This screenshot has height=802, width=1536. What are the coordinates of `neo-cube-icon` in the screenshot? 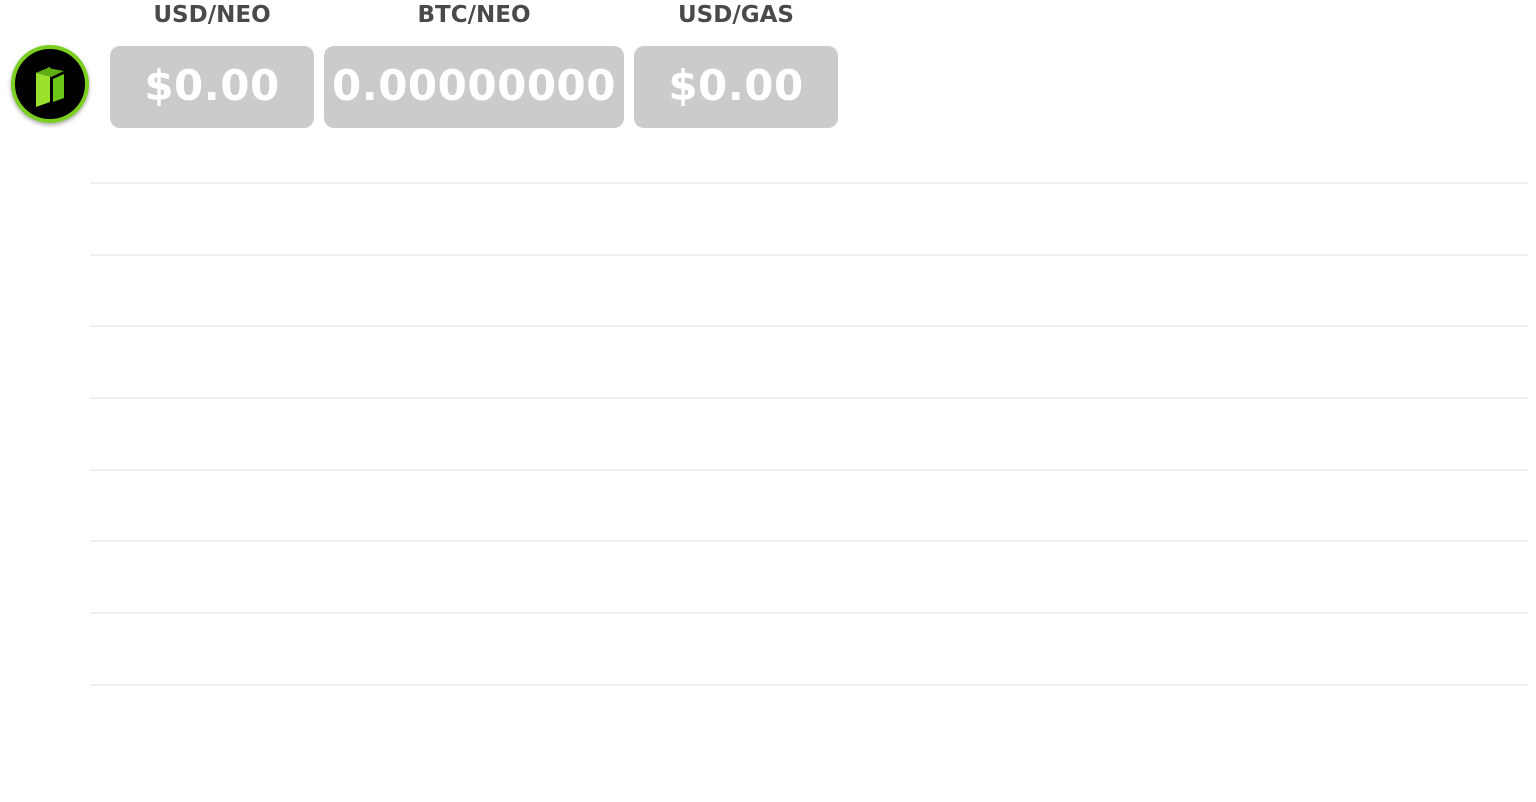 It's located at (50, 84).